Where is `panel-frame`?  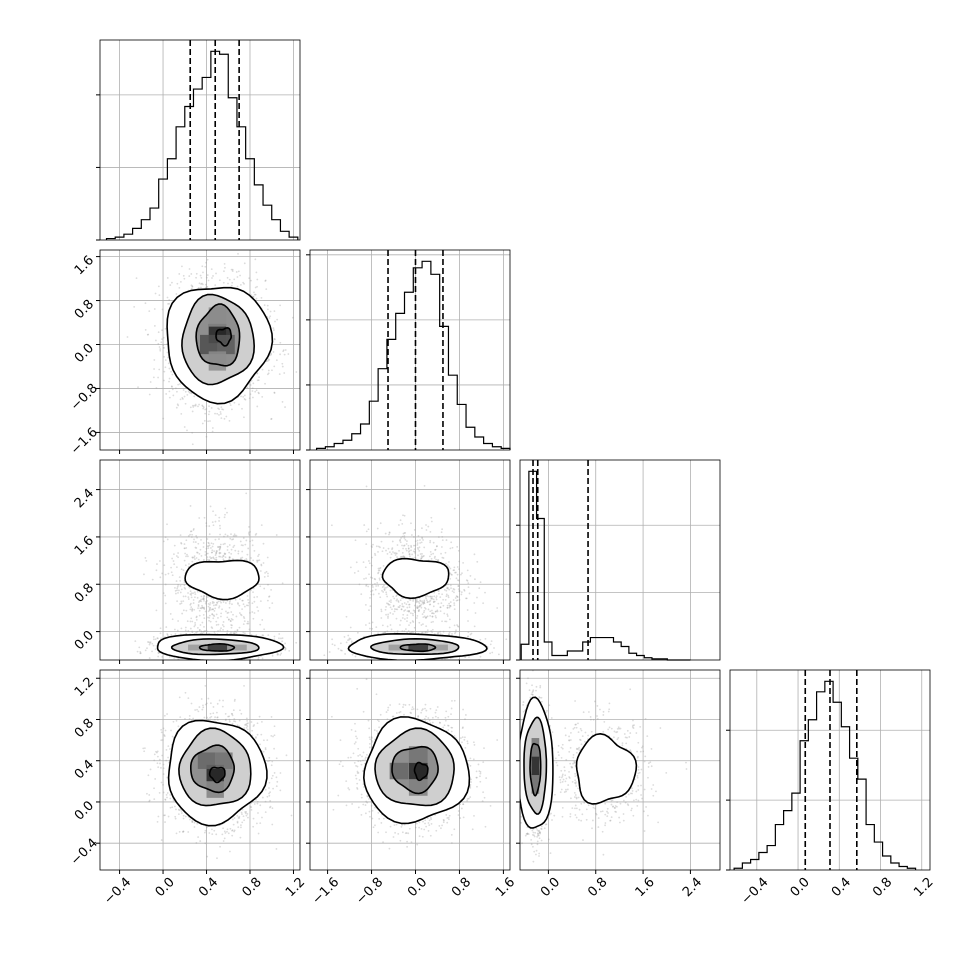 panel-frame is located at coordinates (200, 350).